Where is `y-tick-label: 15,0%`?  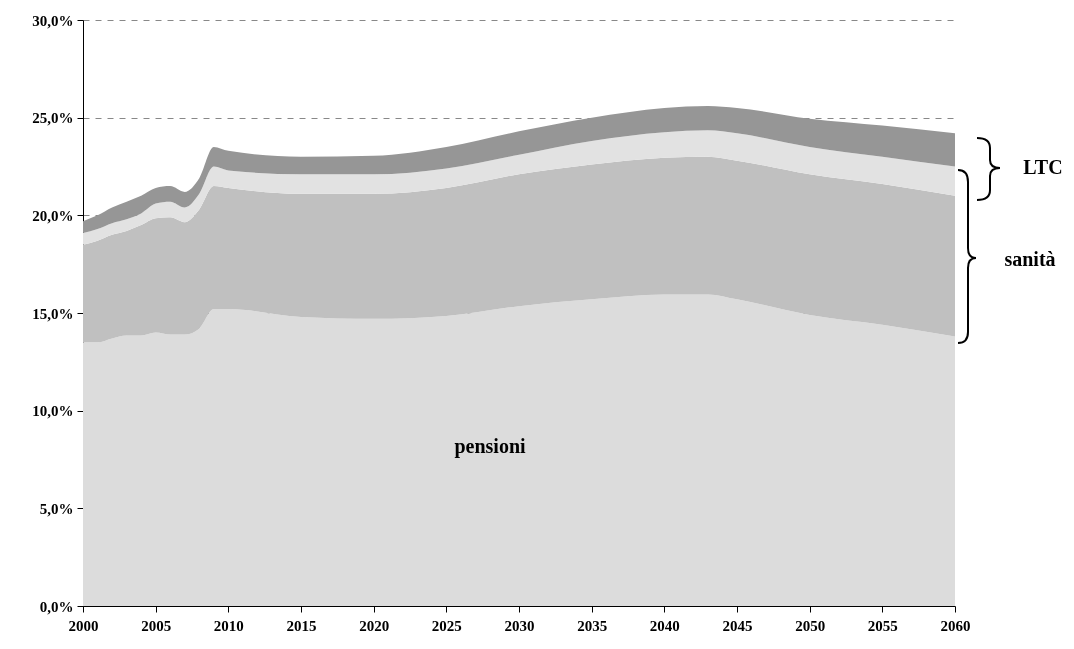 y-tick-label: 15,0% is located at coordinates (53, 313).